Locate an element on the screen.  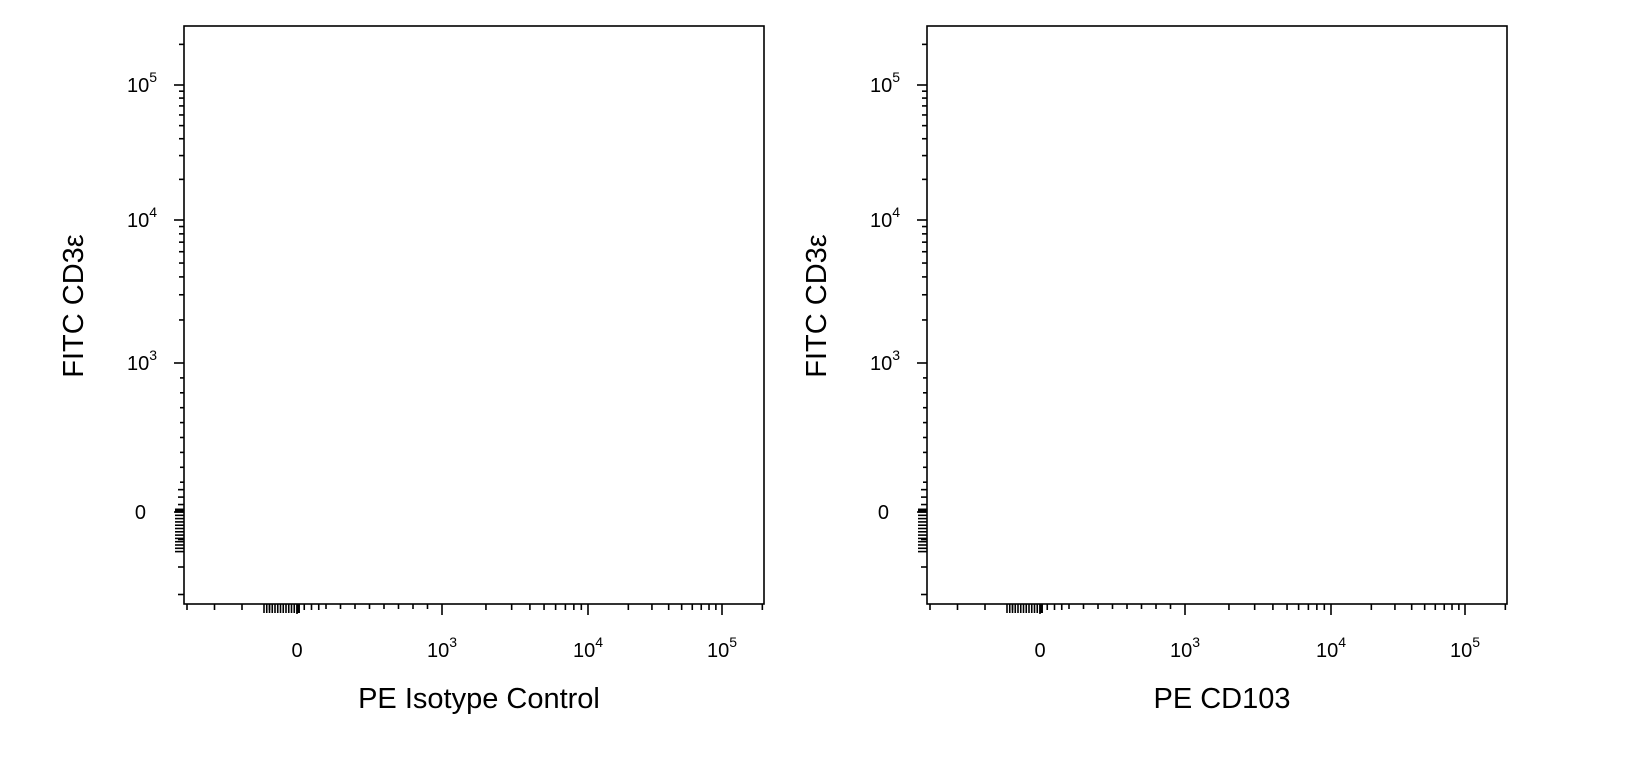
x-axis-title: PE CD103 is located at coordinates (1221, 699).